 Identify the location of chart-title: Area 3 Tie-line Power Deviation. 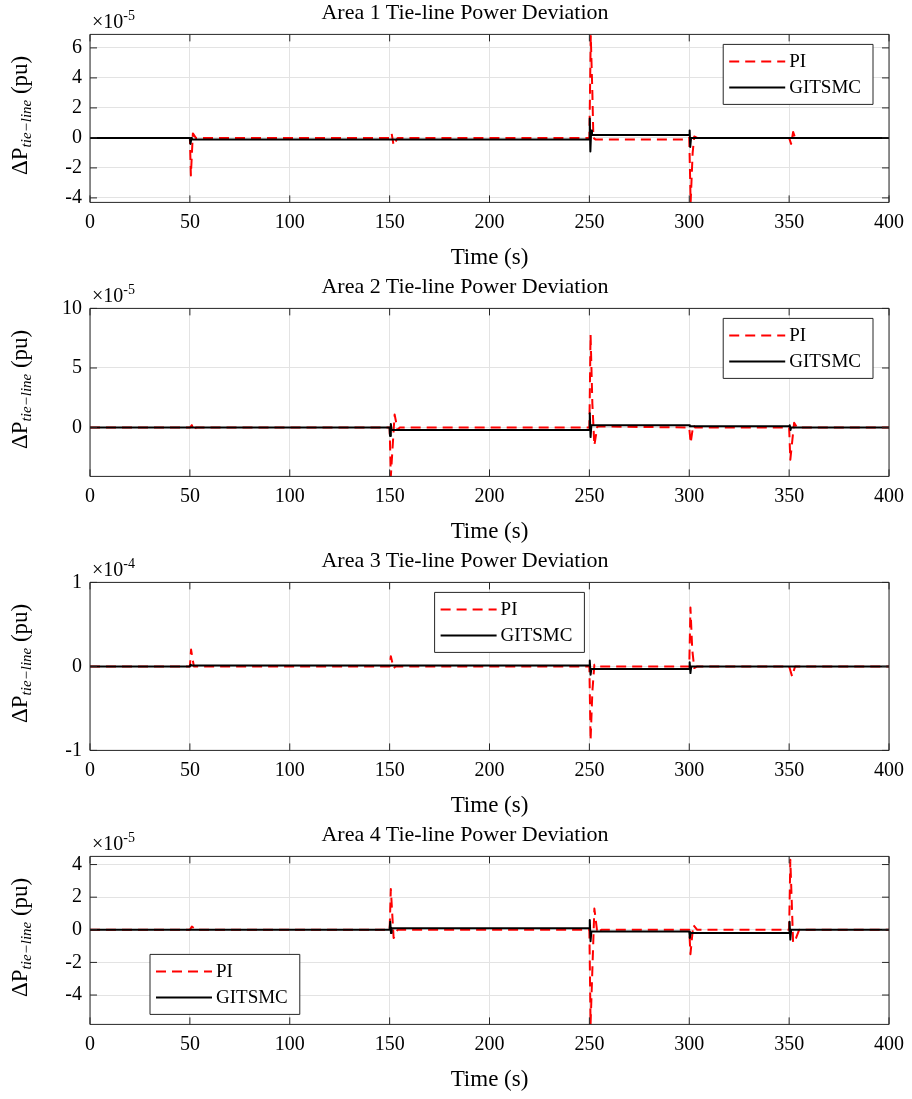
(465, 559).